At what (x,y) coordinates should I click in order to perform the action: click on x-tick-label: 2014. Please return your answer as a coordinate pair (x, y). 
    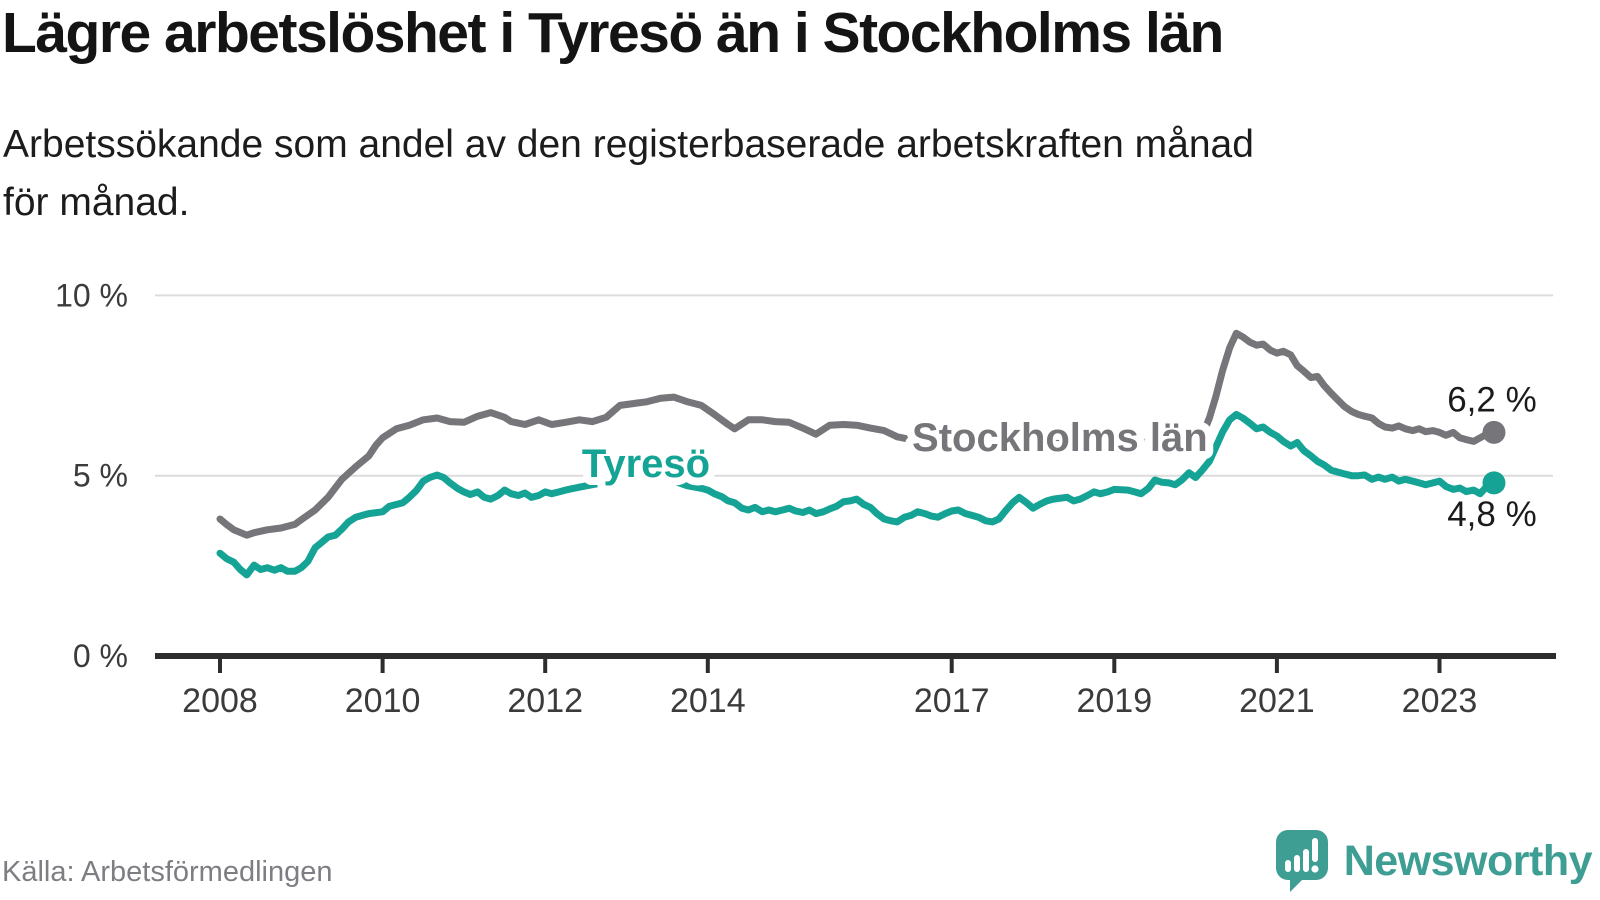
    Looking at the image, I should click on (708, 701).